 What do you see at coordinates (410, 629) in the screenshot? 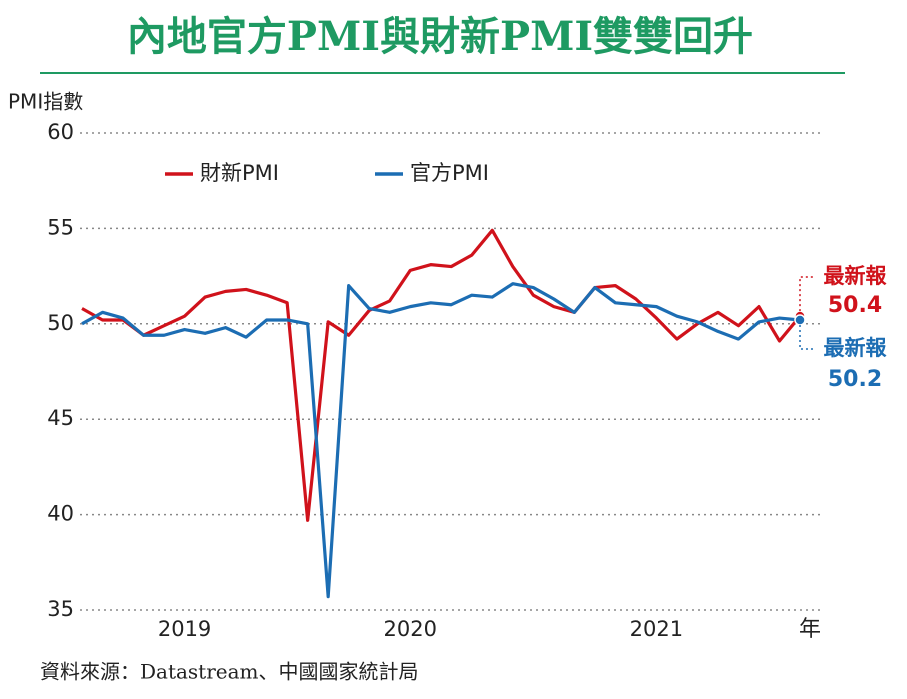
I see `x-tick-label: 2020` at bounding box center [410, 629].